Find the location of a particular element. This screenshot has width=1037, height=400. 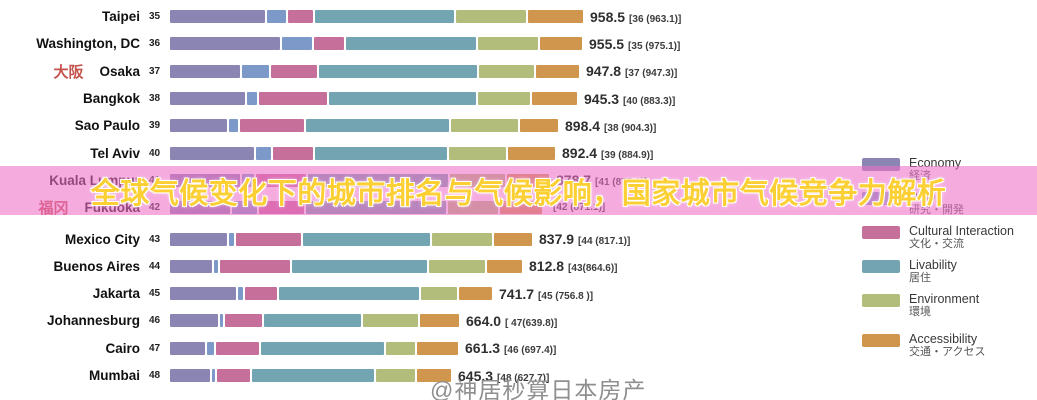

city-rank: 47 is located at coordinates (155, 348).